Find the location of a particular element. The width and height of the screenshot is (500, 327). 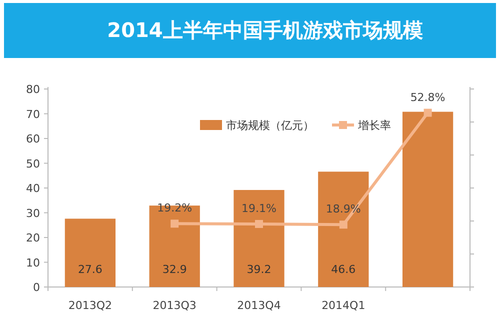

y-tick-label: 20 is located at coordinates (33, 238).